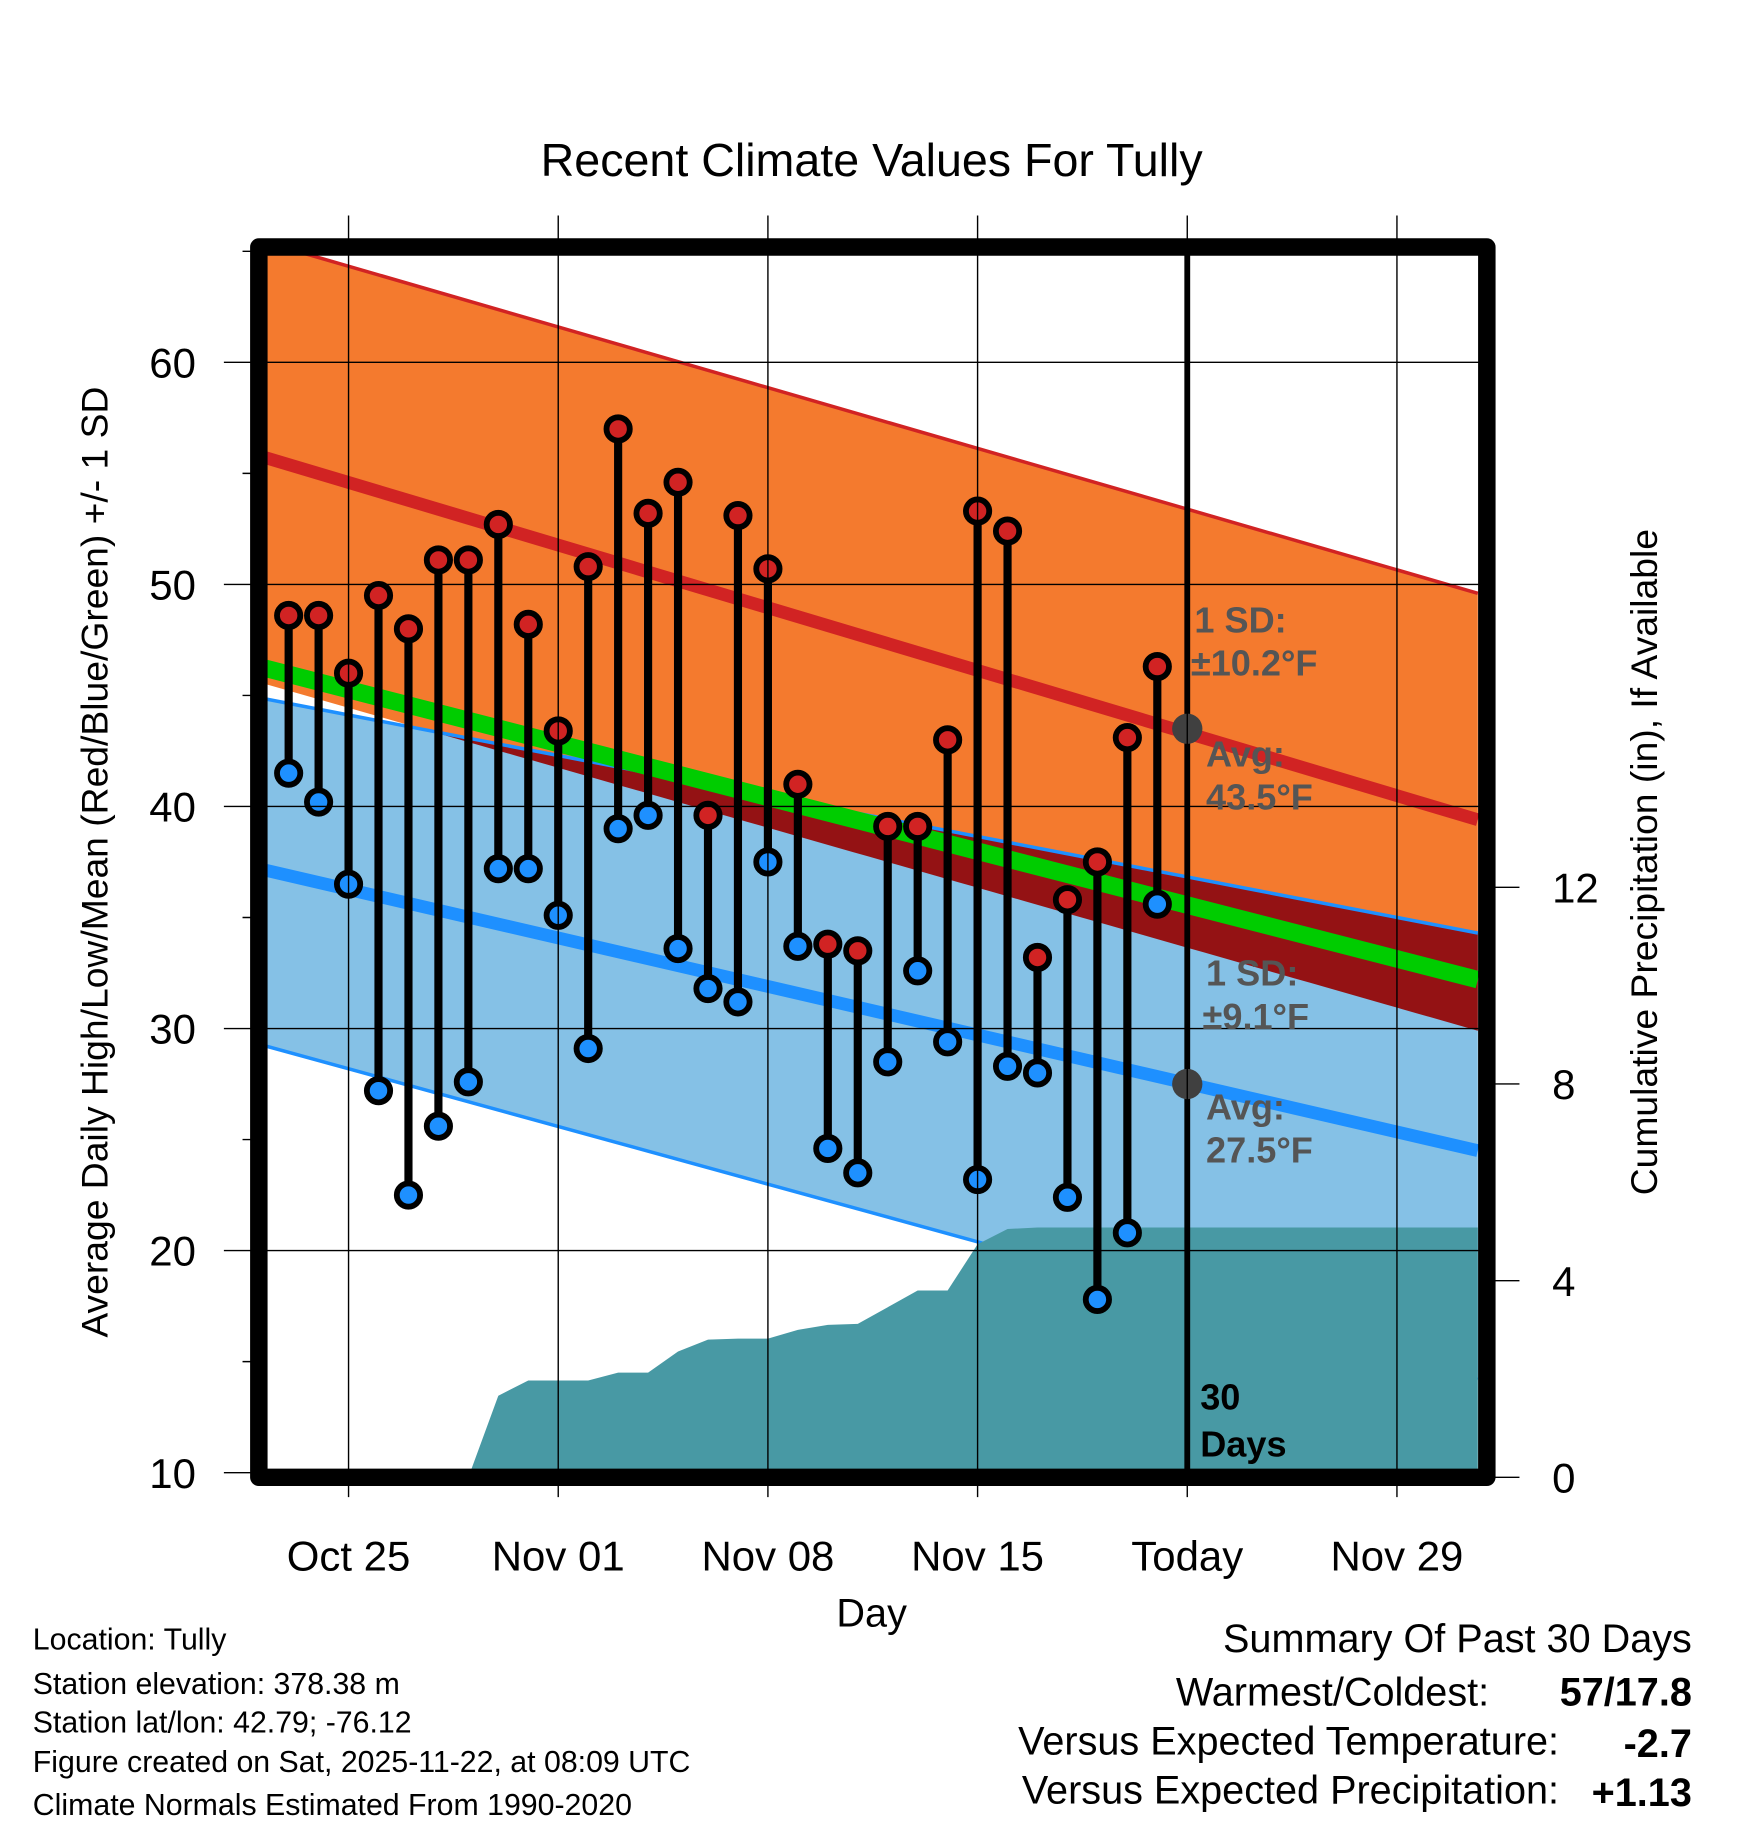 This screenshot has width=1748, height=1828. What do you see at coordinates (172, 362) in the screenshot?
I see `y-tick-label: 60` at bounding box center [172, 362].